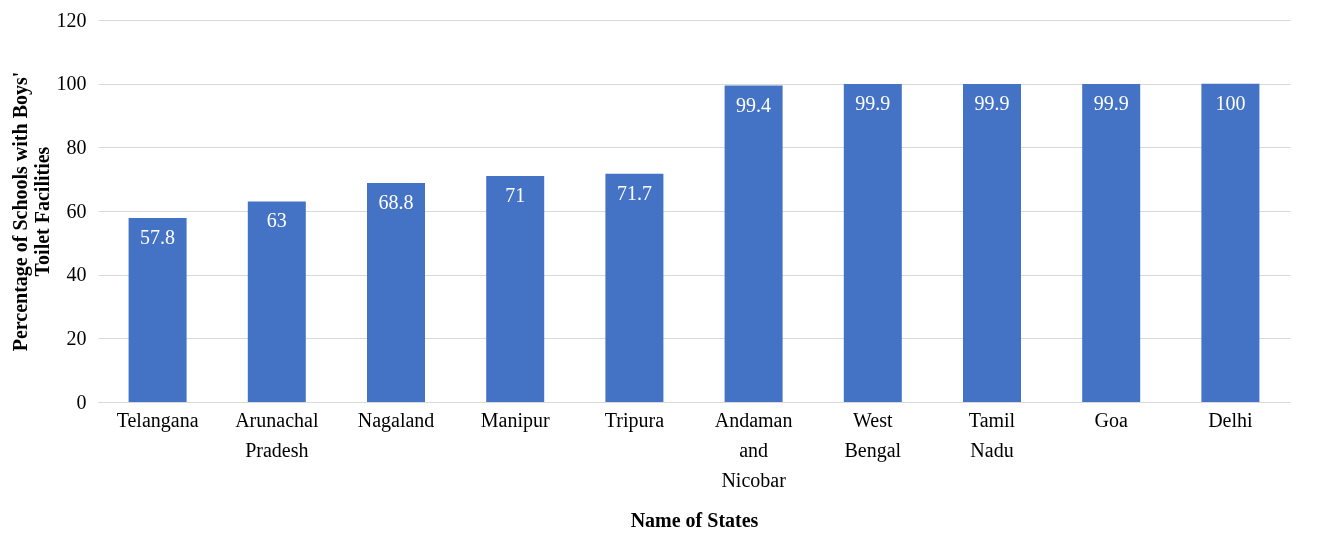 This screenshot has height=559, width=1322. I want to click on x-tick-label: West Bengal, so click(873, 435).